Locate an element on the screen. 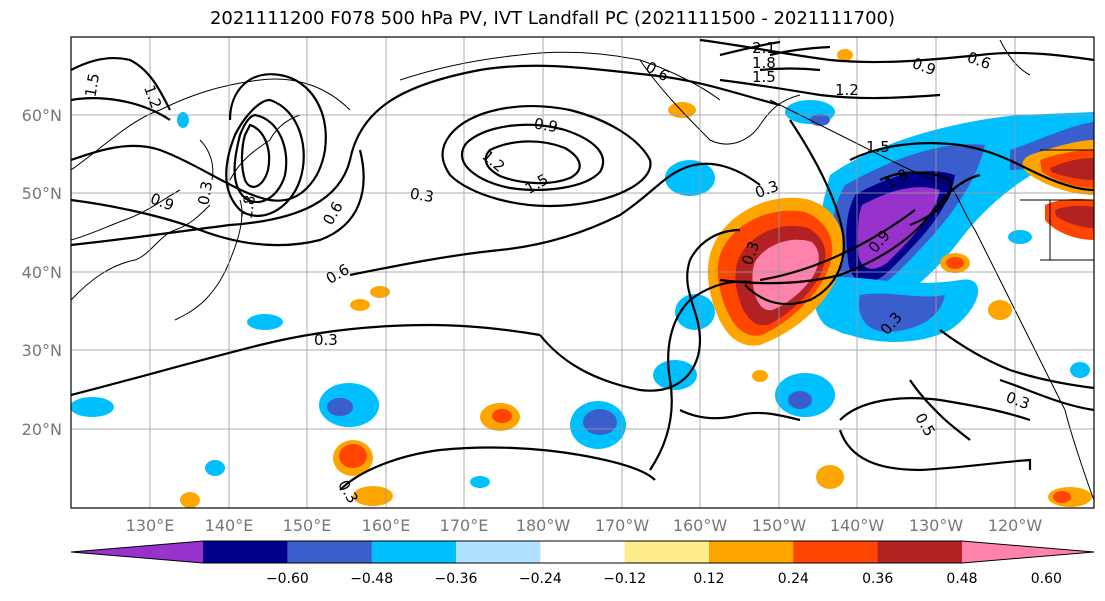 This screenshot has height=601, width=1105. colorbar-tick-label: −0.24 is located at coordinates (540, 579).